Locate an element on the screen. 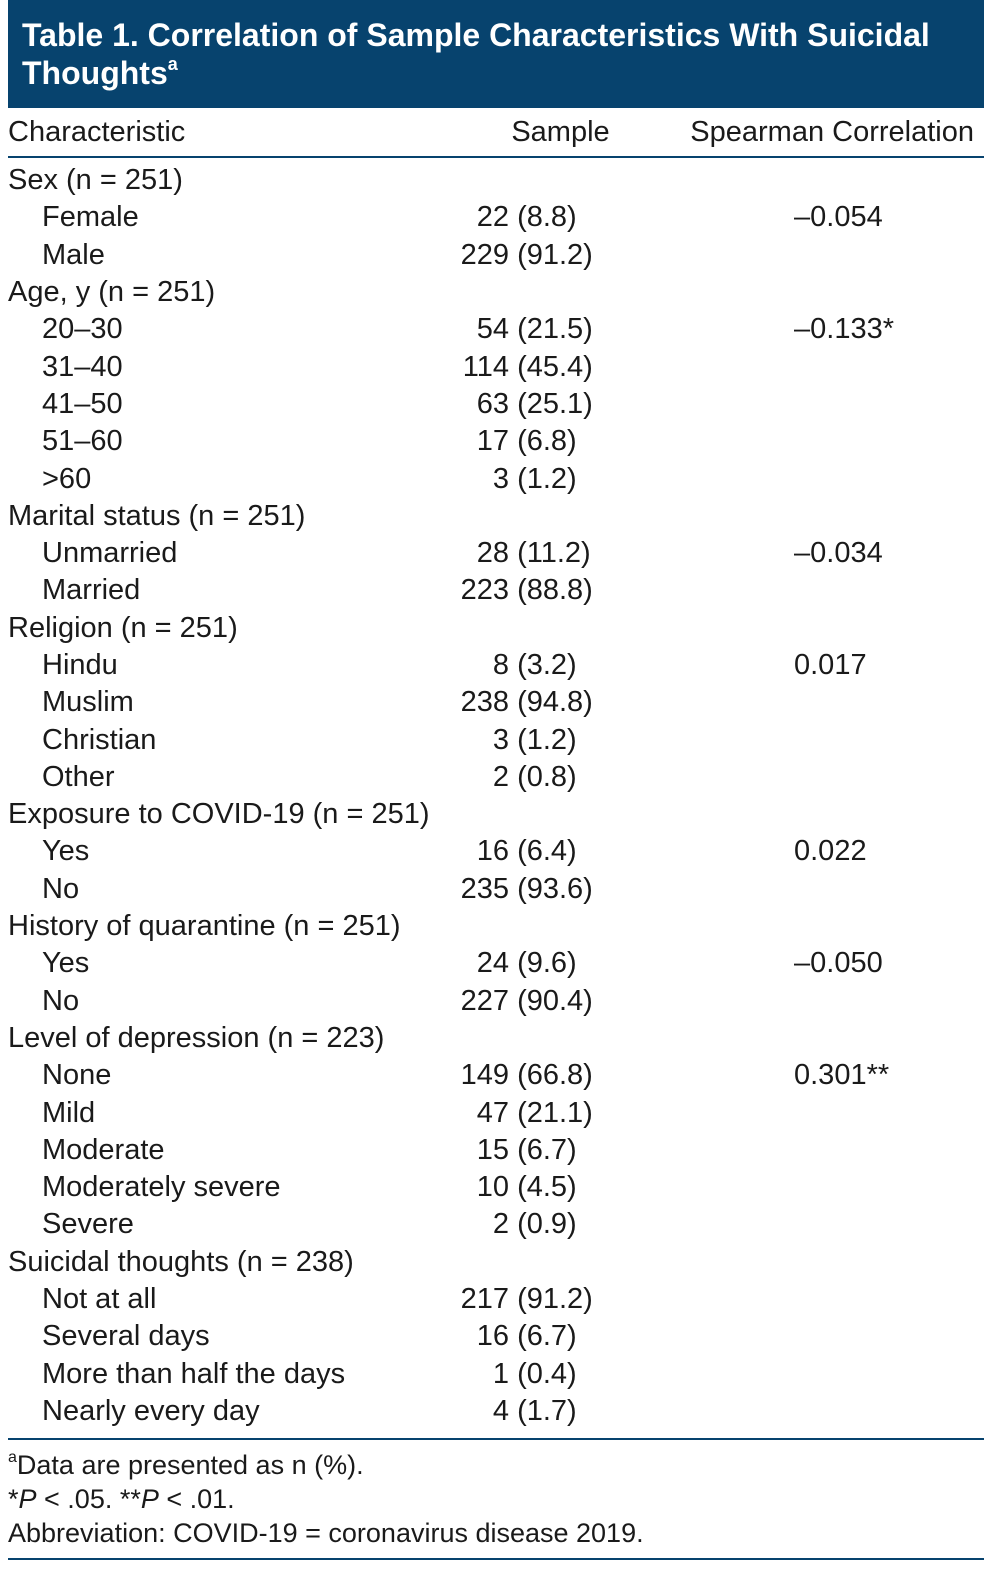 The width and height of the screenshot is (1001, 1581). row-sample: 10 (4.5) is located at coordinates (548, 1187).